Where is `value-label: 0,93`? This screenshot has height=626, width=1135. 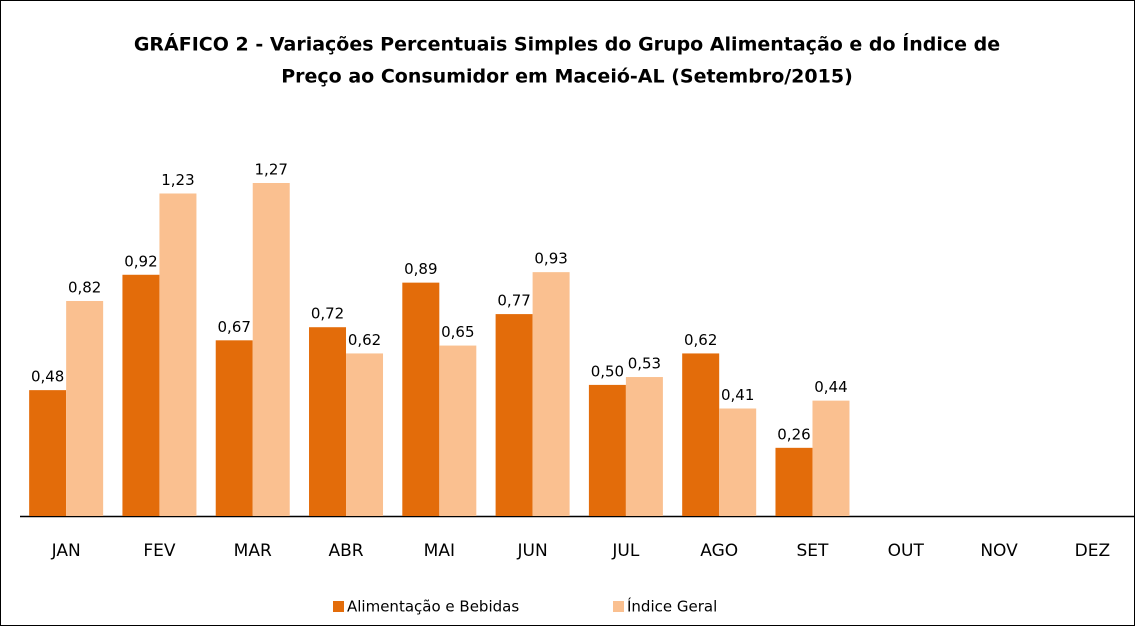
value-label: 0,93 is located at coordinates (550, 259).